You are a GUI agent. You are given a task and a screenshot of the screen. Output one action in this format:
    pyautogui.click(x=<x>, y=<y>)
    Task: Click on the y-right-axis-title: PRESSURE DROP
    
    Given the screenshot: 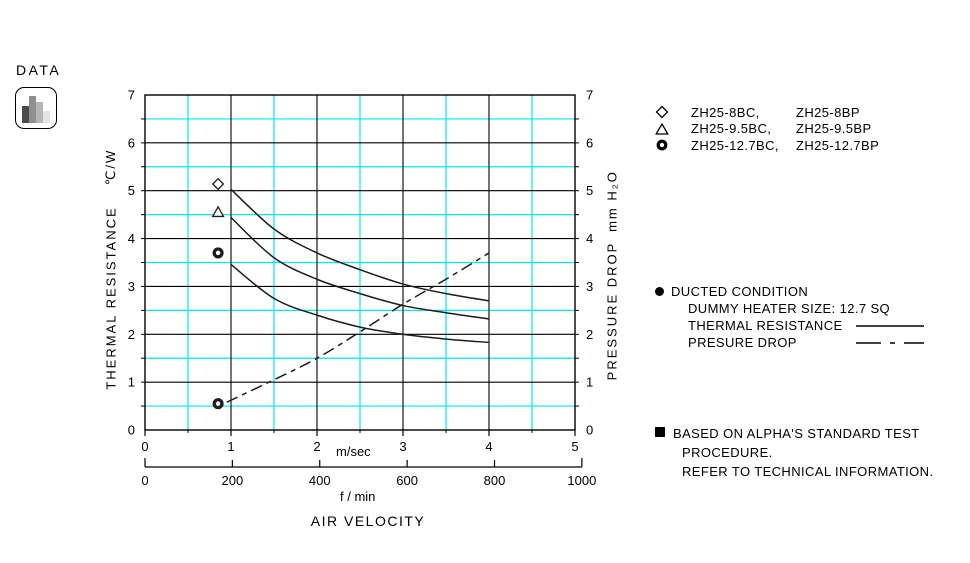 What is the action you would take?
    pyautogui.click(x=612, y=311)
    